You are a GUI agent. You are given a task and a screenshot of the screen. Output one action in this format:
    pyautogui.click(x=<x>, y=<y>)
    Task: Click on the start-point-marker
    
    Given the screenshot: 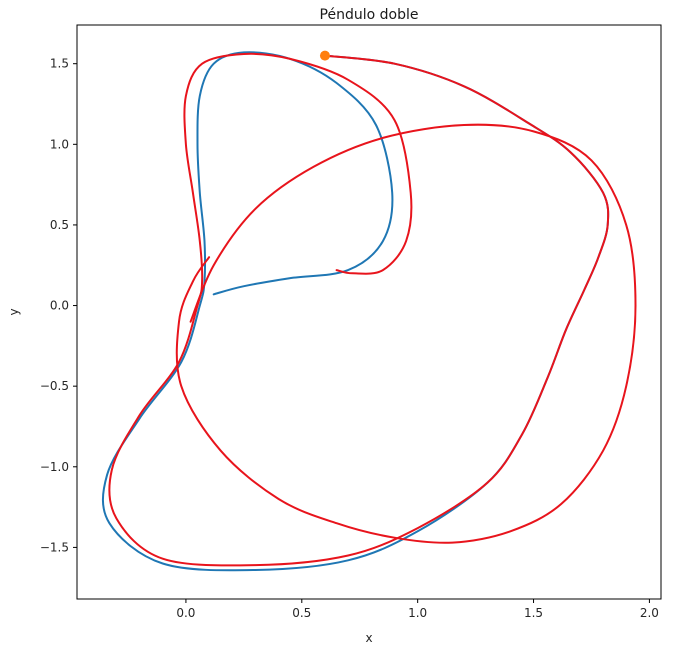 What is the action you would take?
    pyautogui.click(x=324, y=55)
    